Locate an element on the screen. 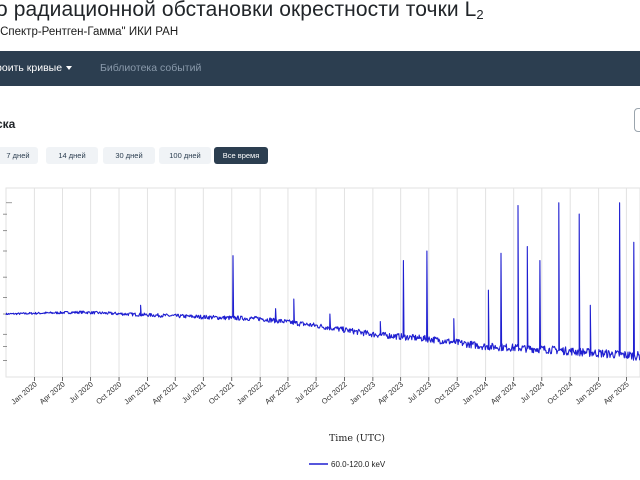  y-axis-ticks is located at coordinates (5, 287).